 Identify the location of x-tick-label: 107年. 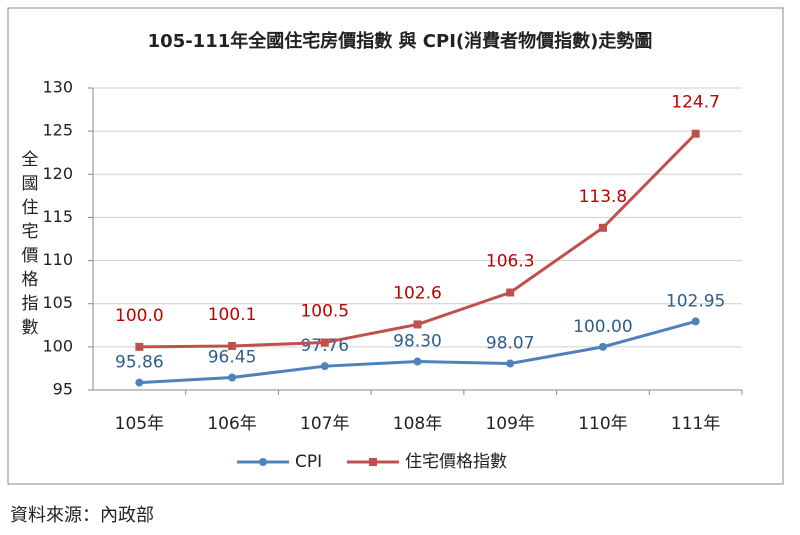
(324, 424).